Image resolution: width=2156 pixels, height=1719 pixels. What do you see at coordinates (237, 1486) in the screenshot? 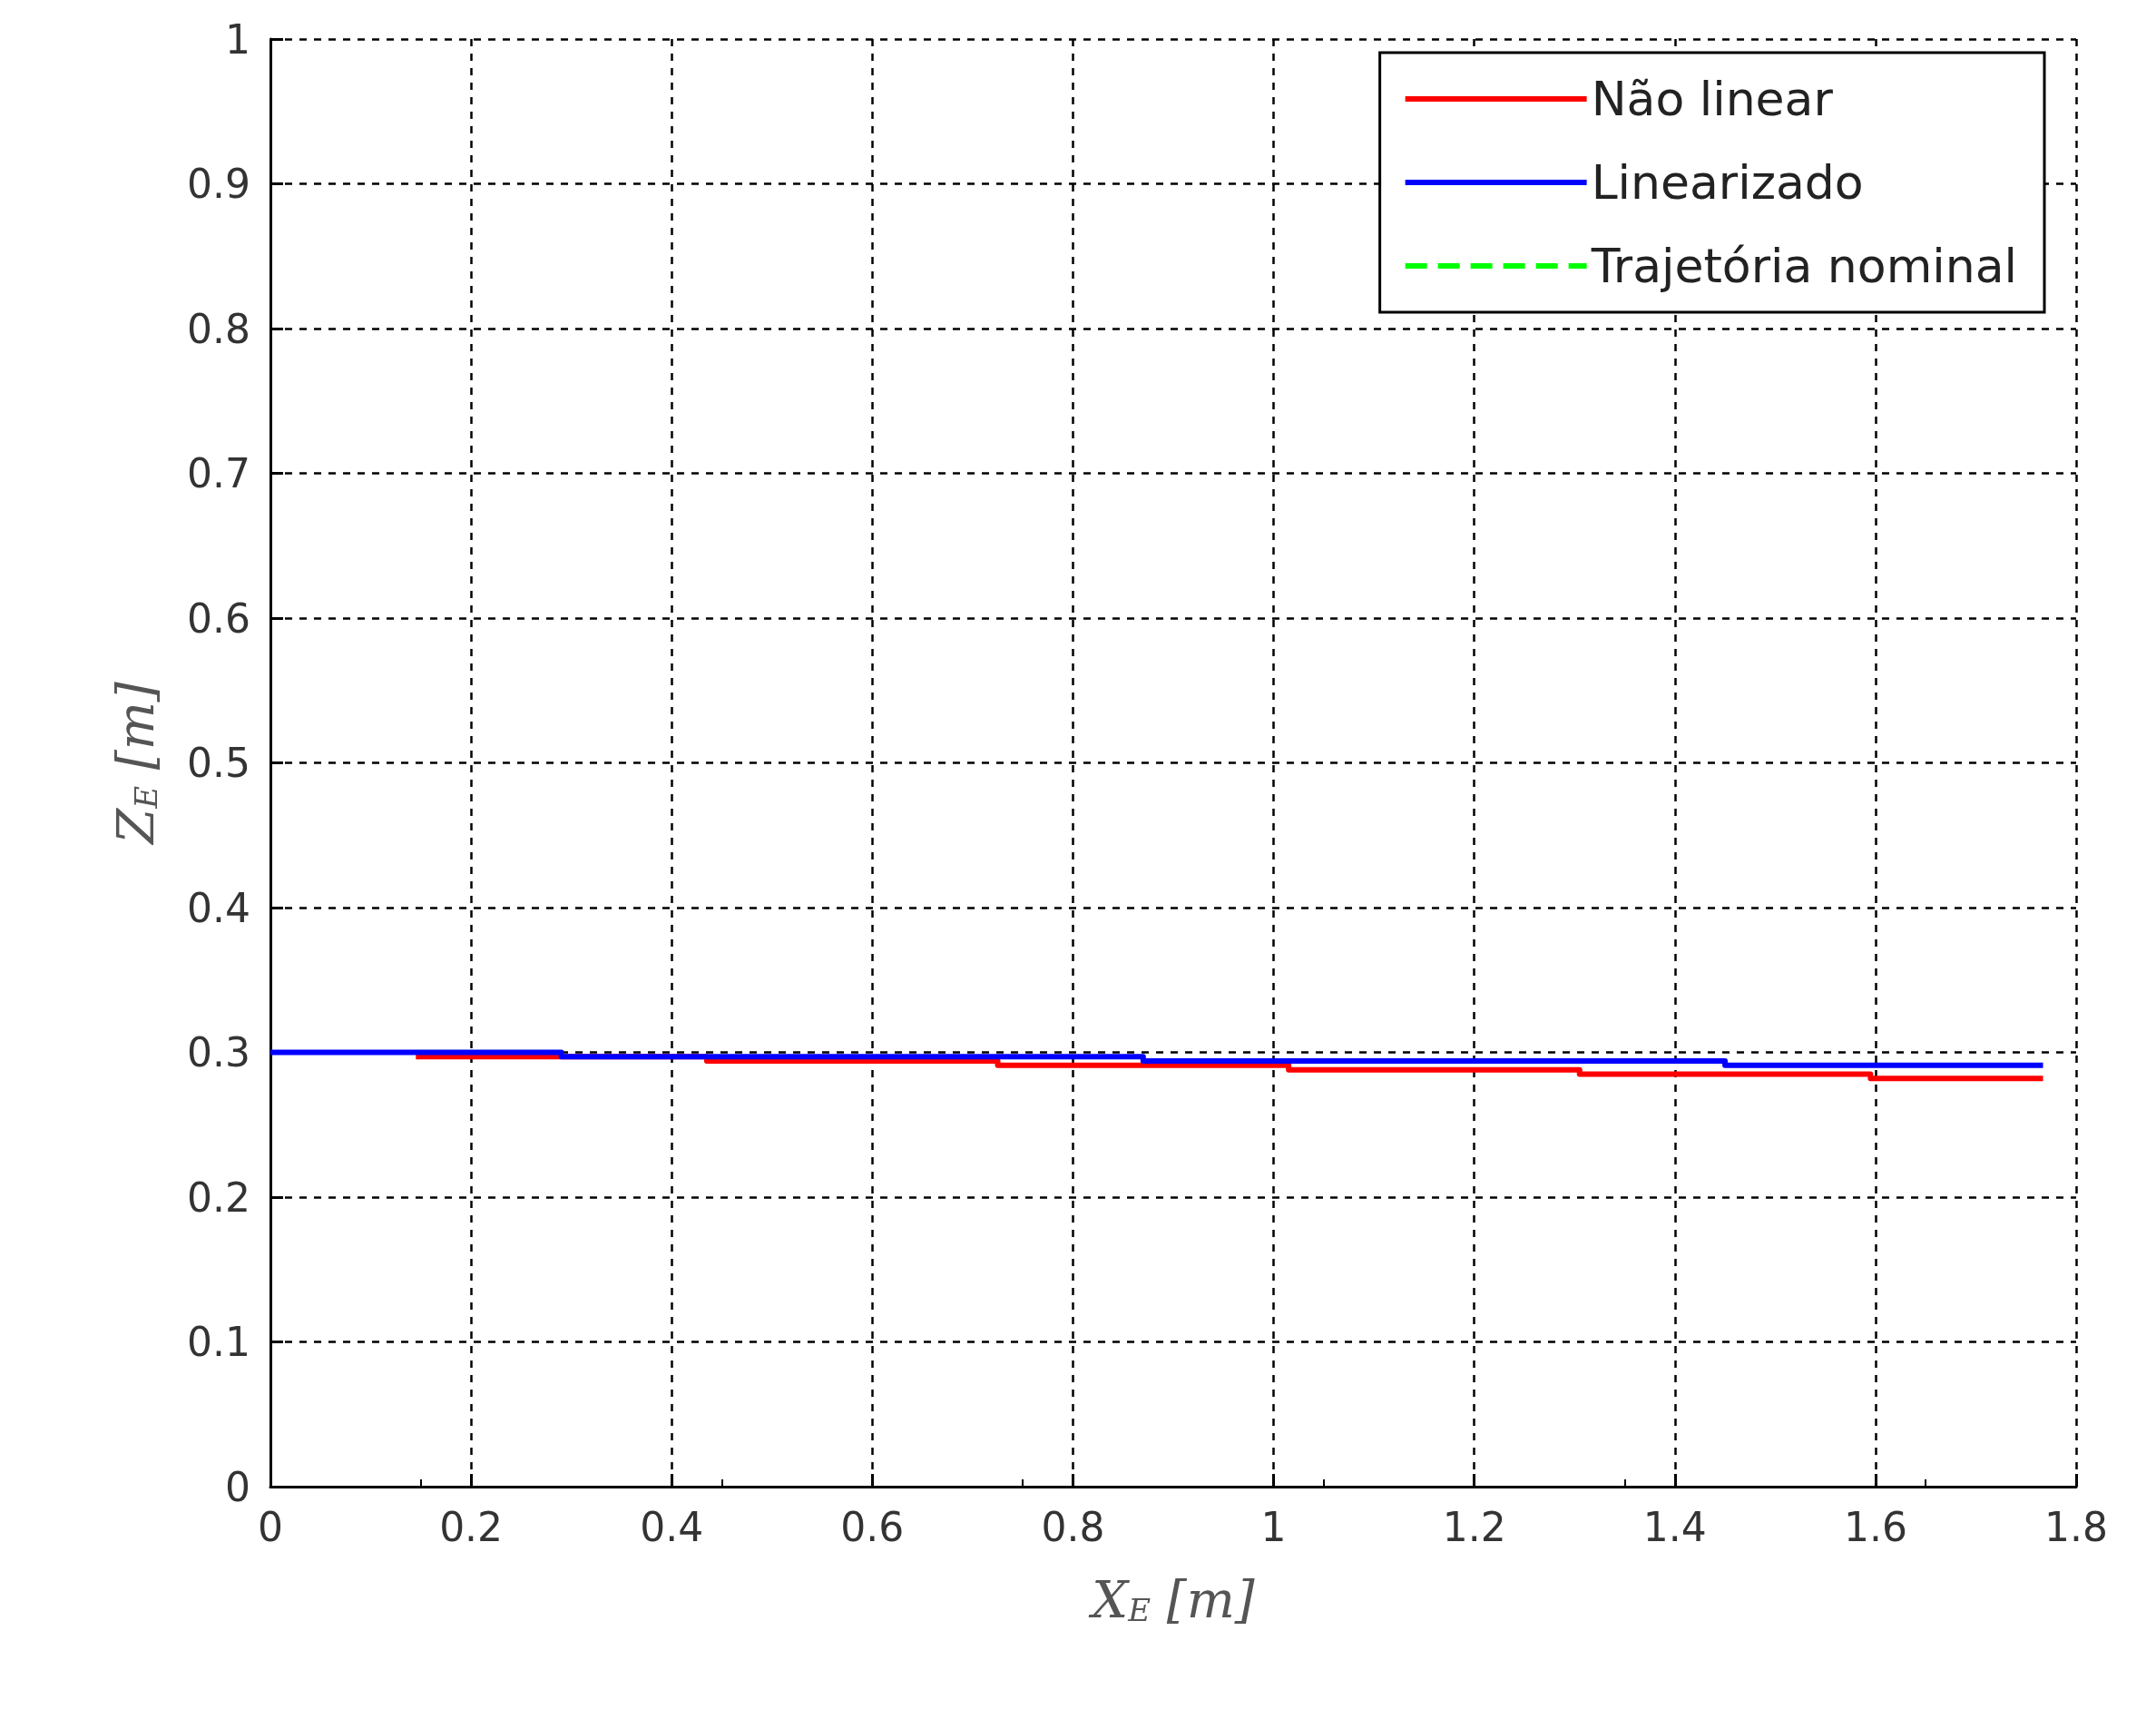
I see `y-tick-label: 0` at bounding box center [237, 1486].